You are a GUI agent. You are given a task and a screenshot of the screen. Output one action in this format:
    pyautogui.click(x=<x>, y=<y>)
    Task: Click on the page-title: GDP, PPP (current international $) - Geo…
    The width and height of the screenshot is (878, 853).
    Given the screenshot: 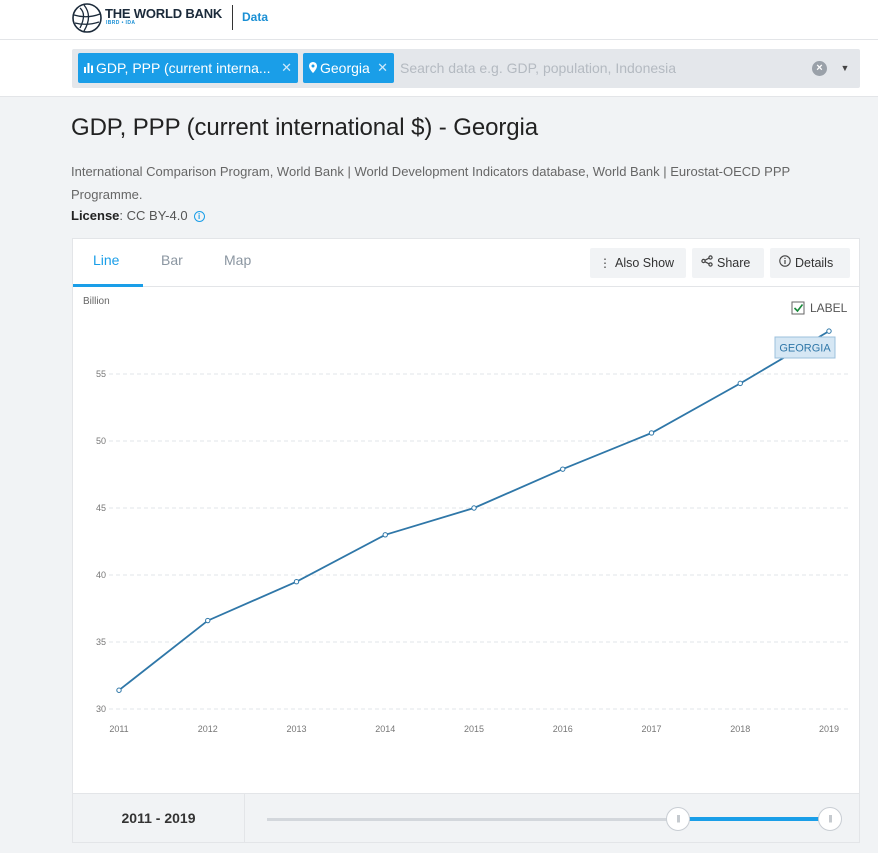 What is the action you would take?
    pyautogui.click(x=304, y=127)
    